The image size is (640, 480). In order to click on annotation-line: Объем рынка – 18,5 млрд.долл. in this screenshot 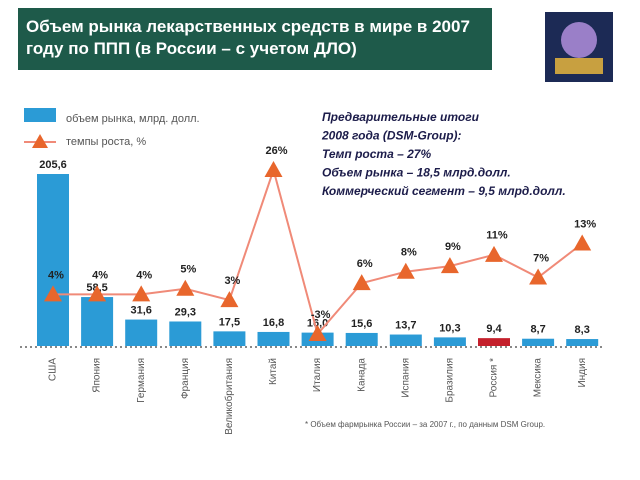, I will do `click(416, 173)`.